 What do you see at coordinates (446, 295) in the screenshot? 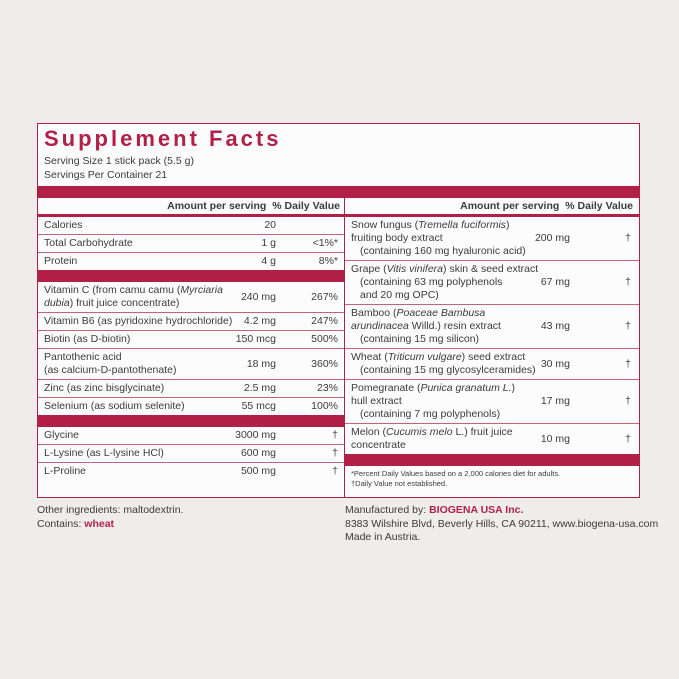
I see `name-line: and 20 mg OPC)` at bounding box center [446, 295].